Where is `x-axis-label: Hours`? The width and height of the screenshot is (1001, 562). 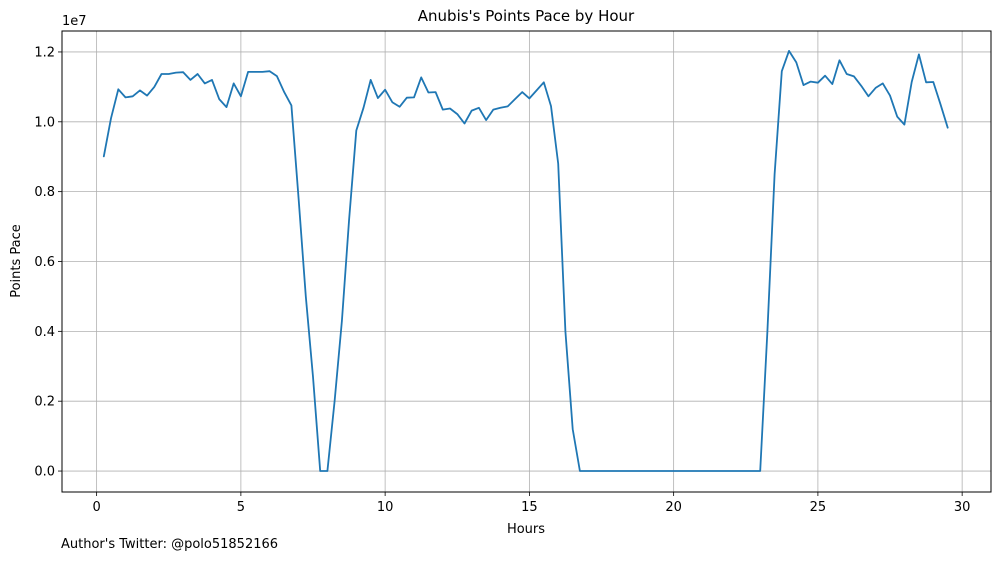 x-axis-label: Hours is located at coordinates (526, 529).